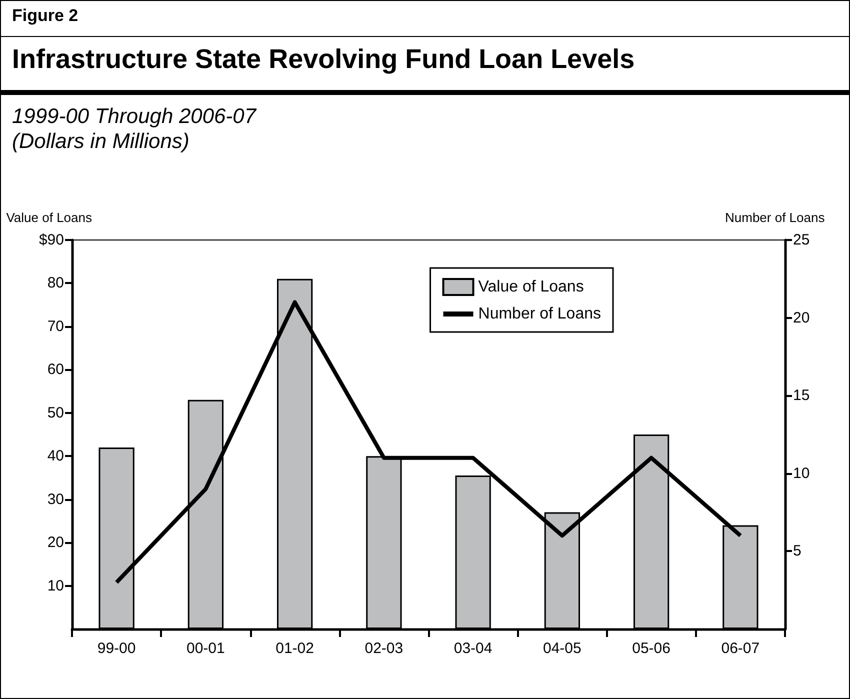  Describe the element at coordinates (801, 317) in the screenshot. I see `y2-tick-label: 20` at that location.